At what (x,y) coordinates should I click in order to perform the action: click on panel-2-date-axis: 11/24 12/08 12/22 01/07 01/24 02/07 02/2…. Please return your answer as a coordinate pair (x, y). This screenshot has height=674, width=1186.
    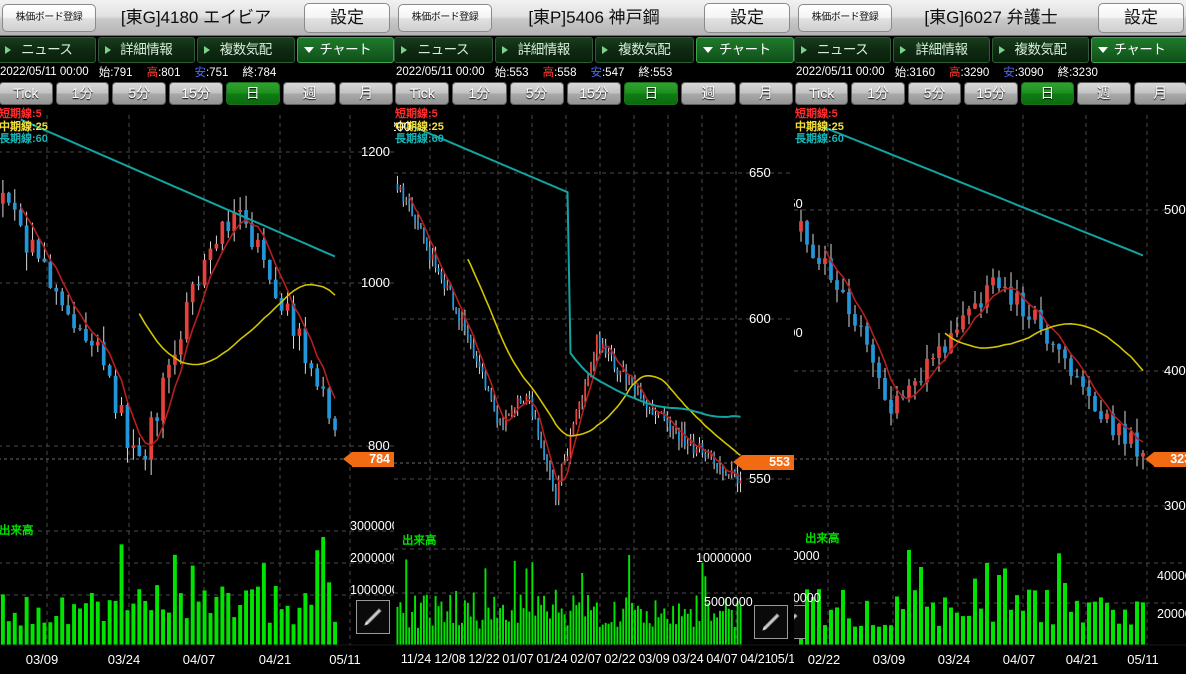
    Looking at the image, I should click on (594, 663).